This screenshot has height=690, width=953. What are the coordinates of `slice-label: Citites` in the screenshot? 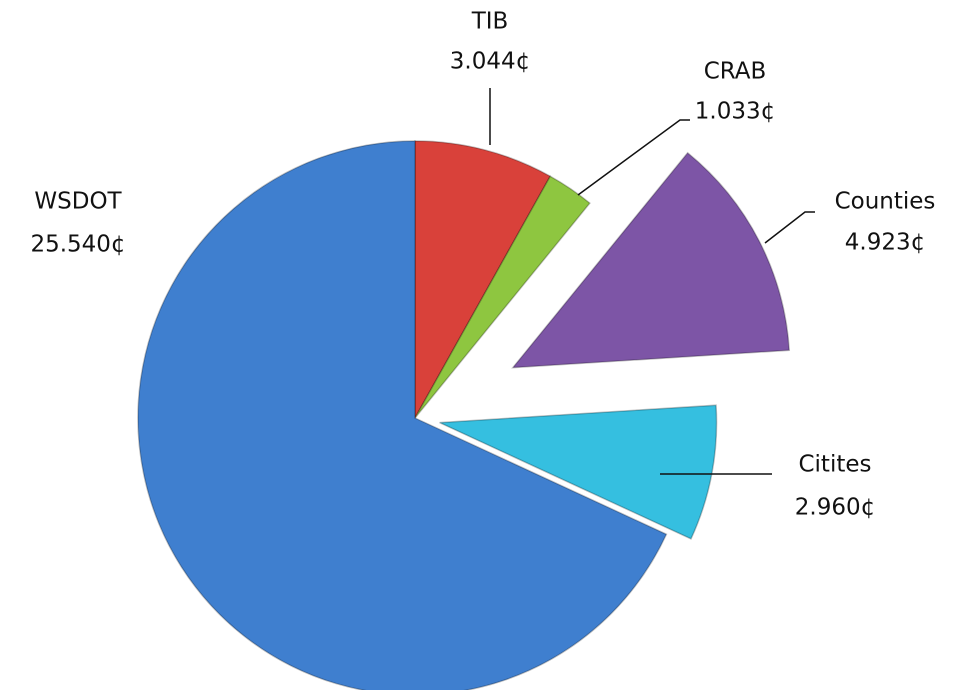 It's located at (834, 465).